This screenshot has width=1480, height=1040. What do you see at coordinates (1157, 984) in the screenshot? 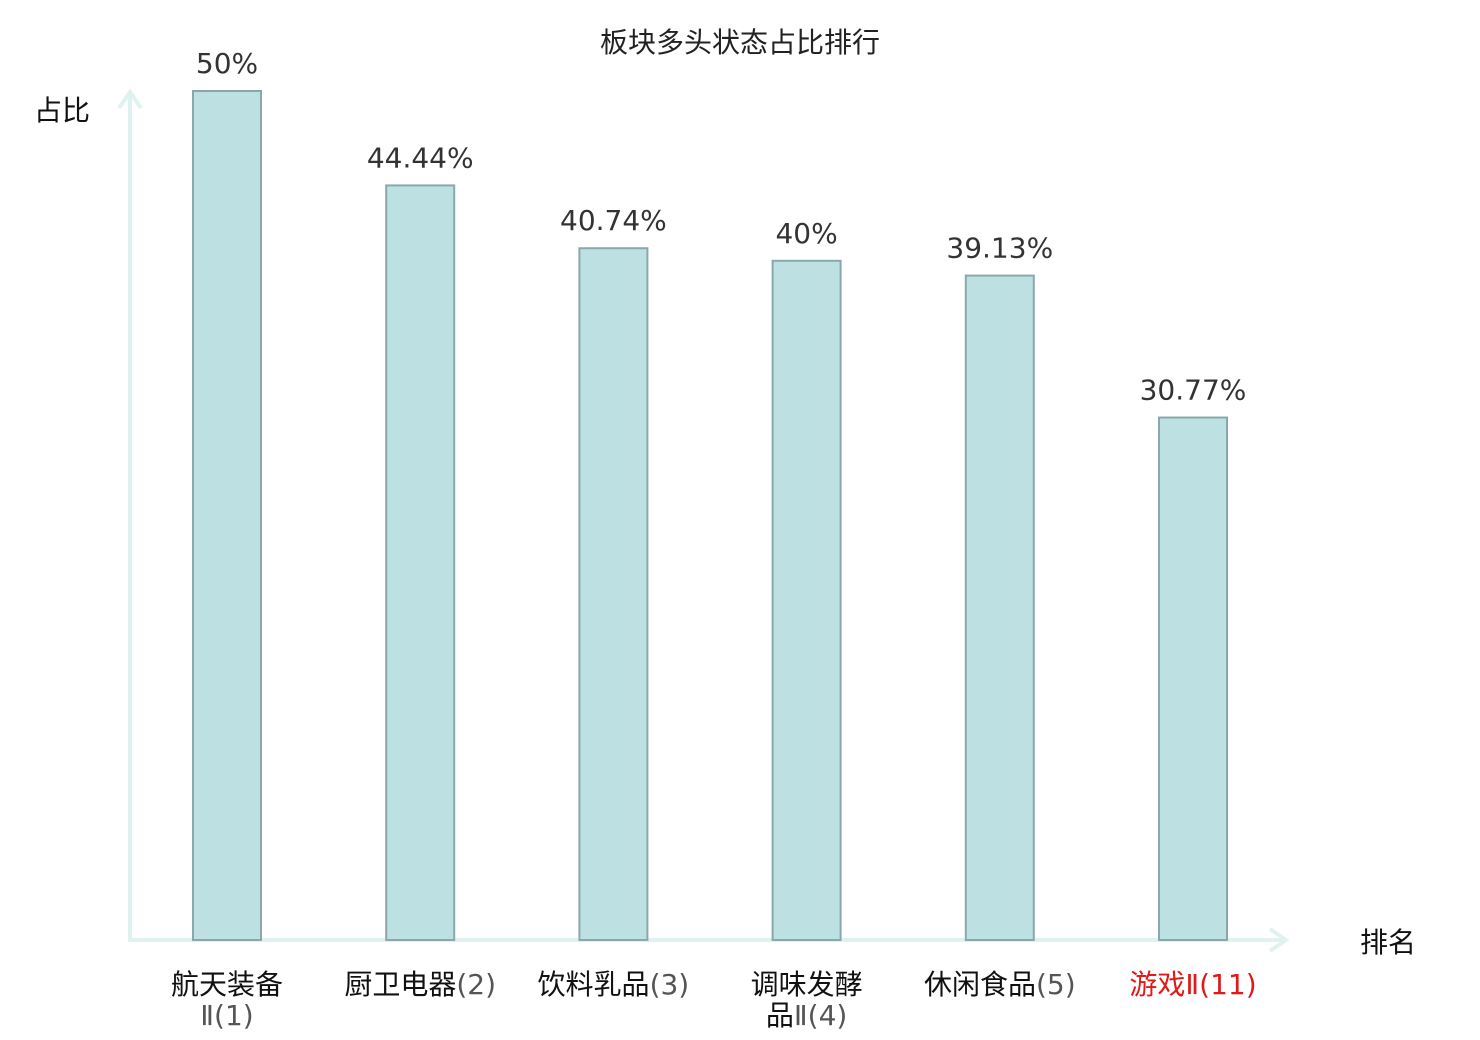
I see `category-name: 游戏` at bounding box center [1157, 984].